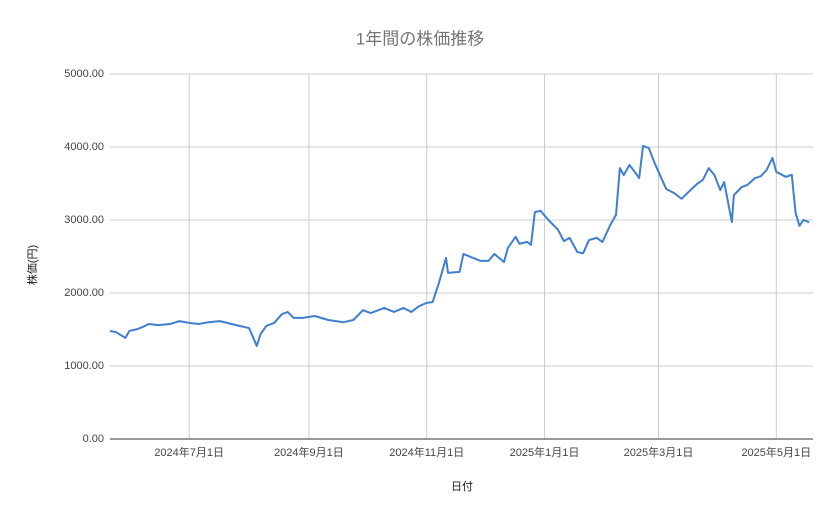 The height and width of the screenshot is (519, 839). What do you see at coordinates (84, 293) in the screenshot?
I see `y-tick-label: 2000.00` at bounding box center [84, 293].